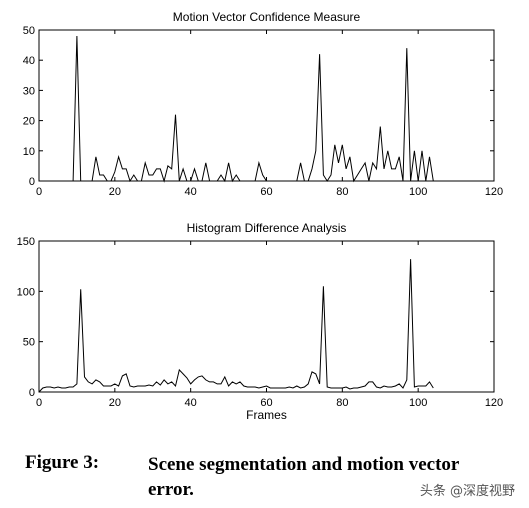  Describe the element at coordinates (29, 61) in the screenshot. I see `y-tick-label: 40` at that location.